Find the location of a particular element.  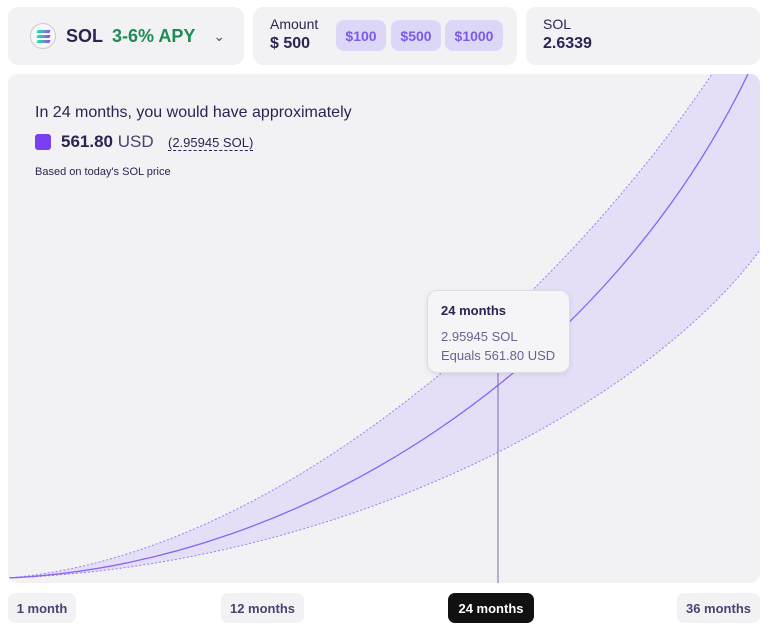

tooltip-title: 24 months is located at coordinates (474, 310).